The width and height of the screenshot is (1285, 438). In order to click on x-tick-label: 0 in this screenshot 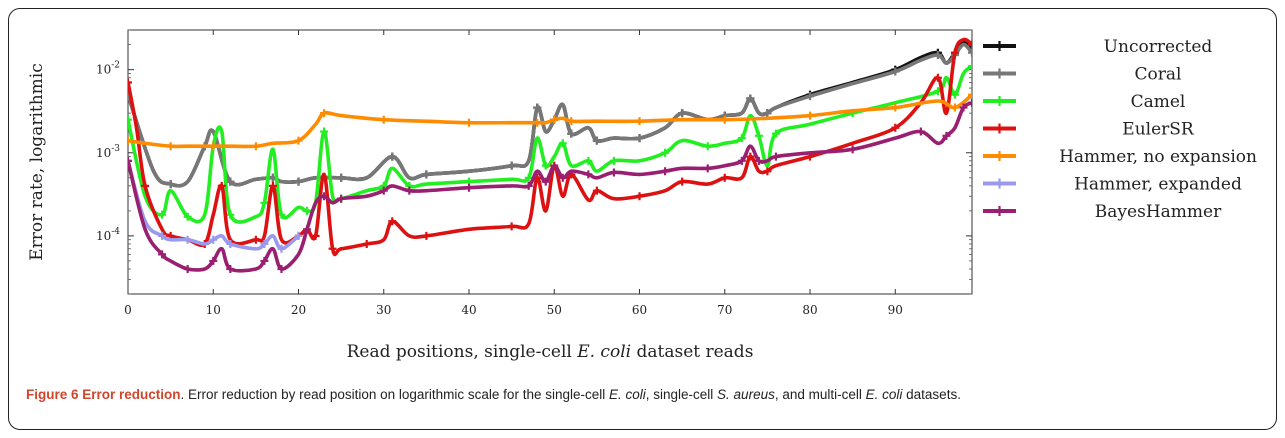, I will do `click(128, 310)`.